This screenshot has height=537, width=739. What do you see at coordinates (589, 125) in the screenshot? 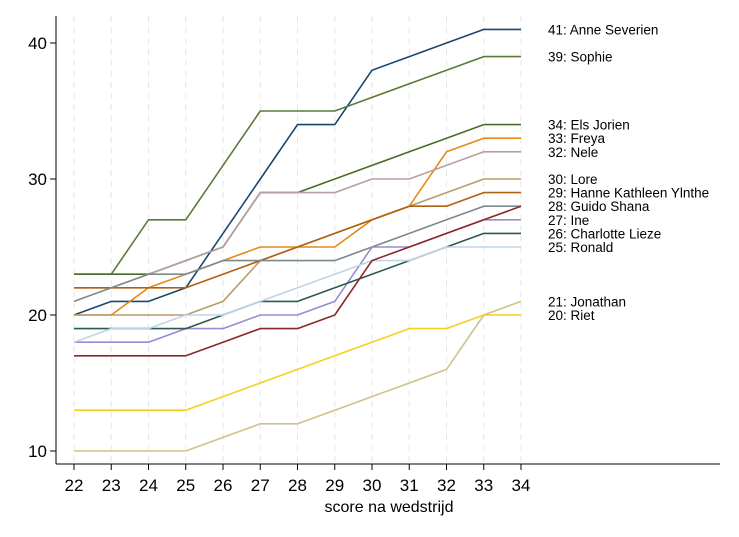
I see `series-end-label: 34: Els Jorien` at bounding box center [589, 125].